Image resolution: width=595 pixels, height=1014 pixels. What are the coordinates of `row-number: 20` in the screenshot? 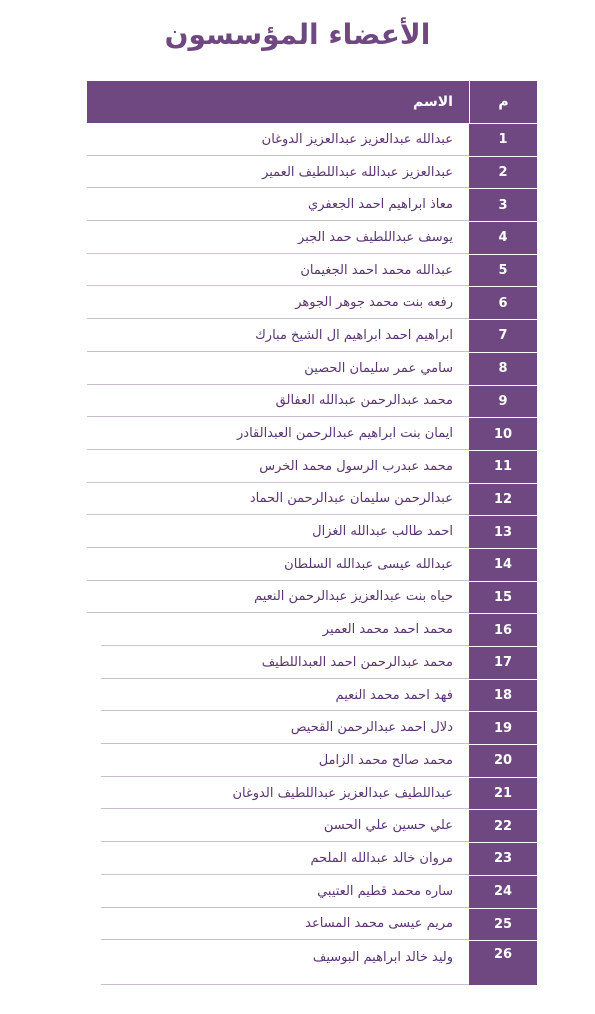 It's located at (503, 760).